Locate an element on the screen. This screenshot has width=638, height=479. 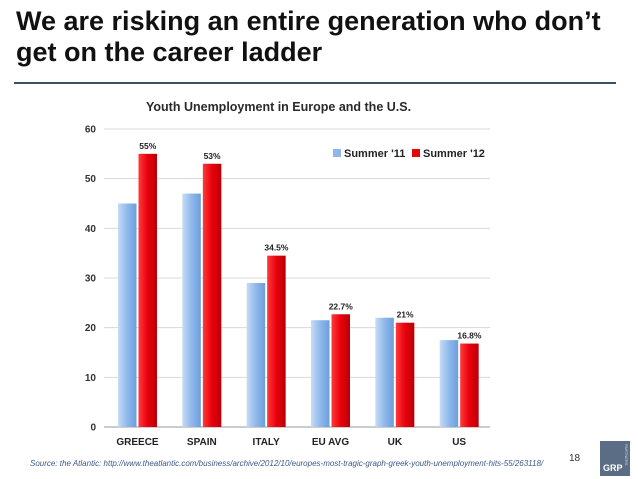
data-label: 21% is located at coordinates (405, 315).